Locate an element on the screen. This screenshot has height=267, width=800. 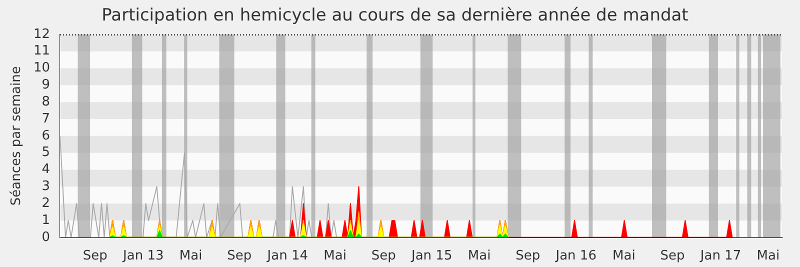
y-tick-label: 9 is located at coordinates (46, 85).